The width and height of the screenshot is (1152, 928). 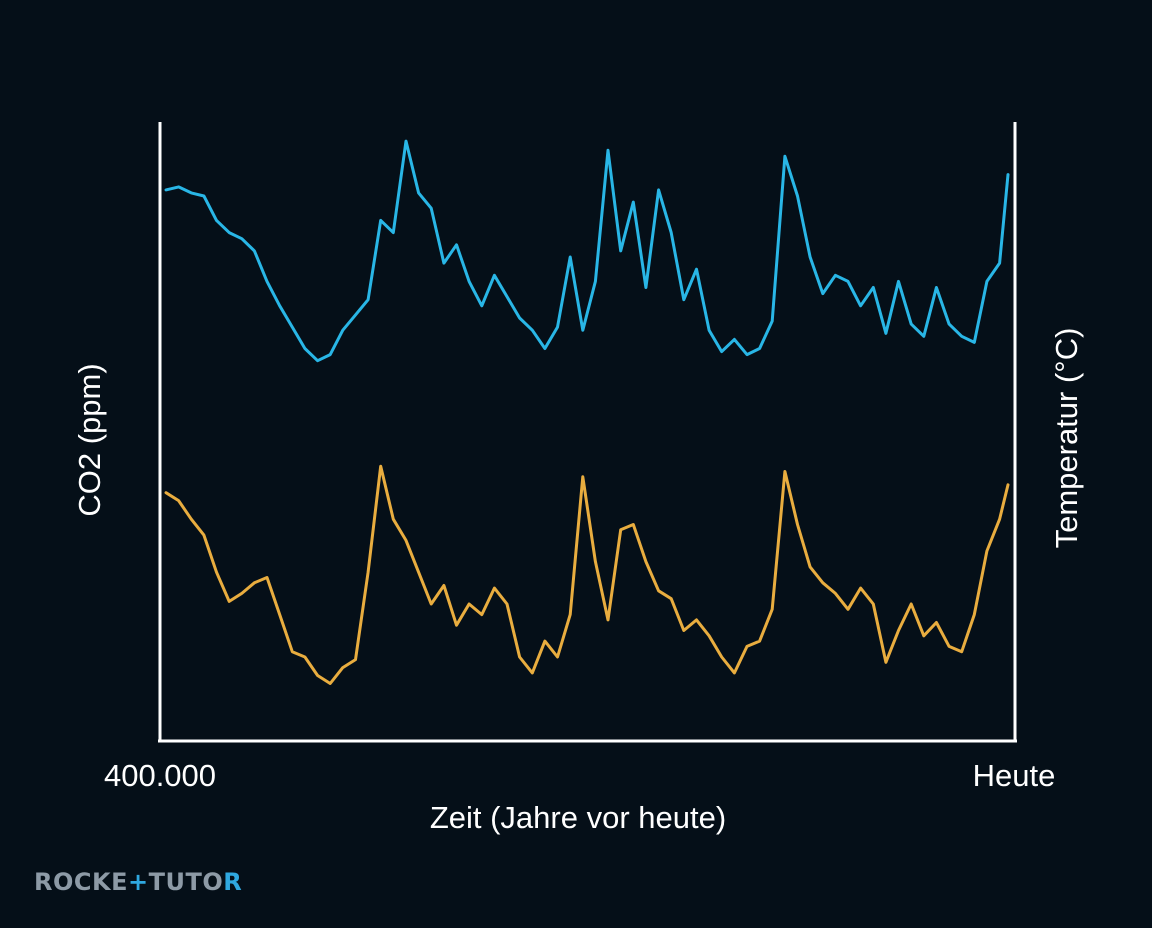 I want to click on logo-plus: +, so click(x=138, y=882).